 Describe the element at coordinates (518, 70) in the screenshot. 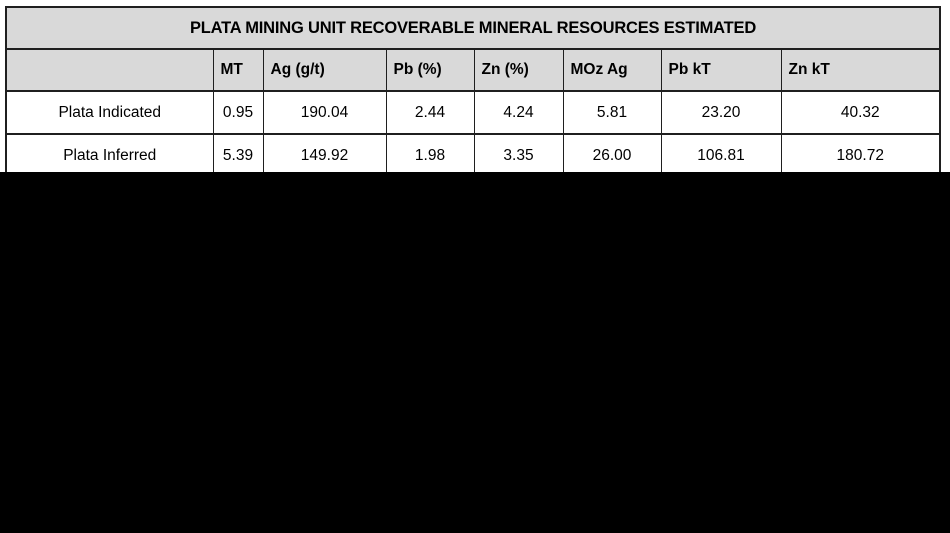

I see `col-header-zn-pct: Zn (%)` at that location.